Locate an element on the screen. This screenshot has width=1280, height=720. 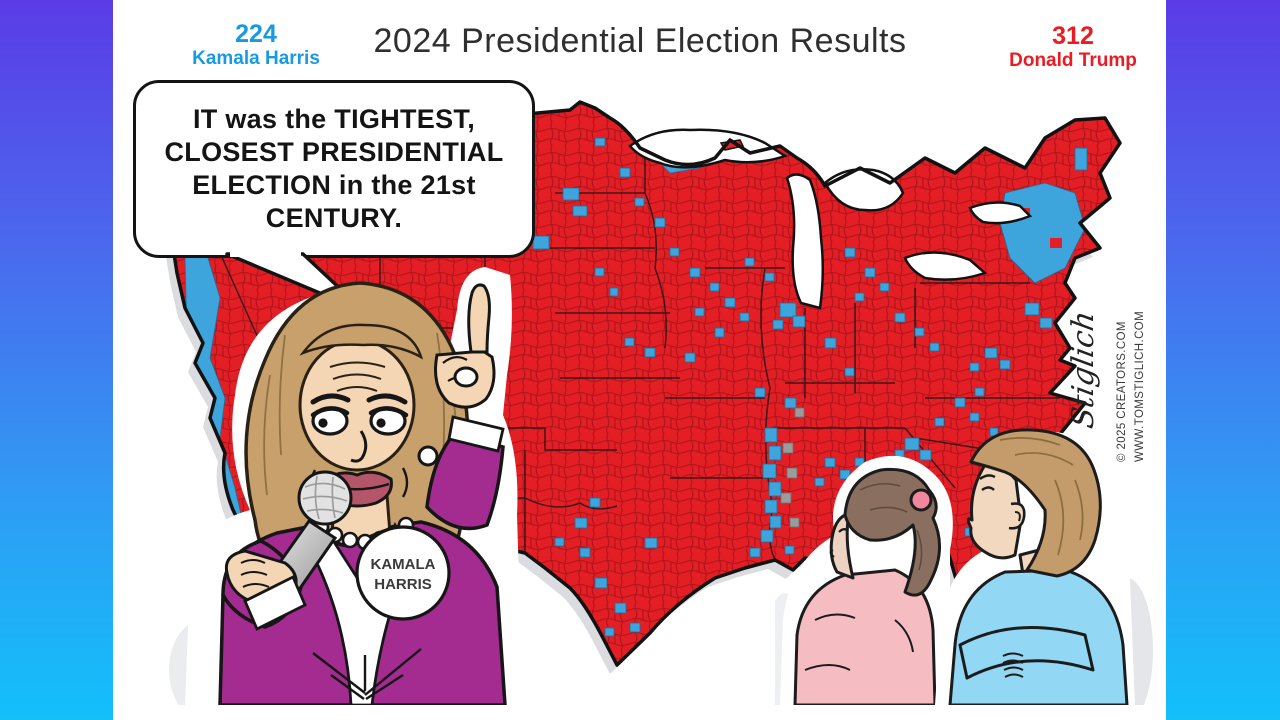
harris-electoral-votes: 224 Kamala Harris is located at coordinates (256, 44).